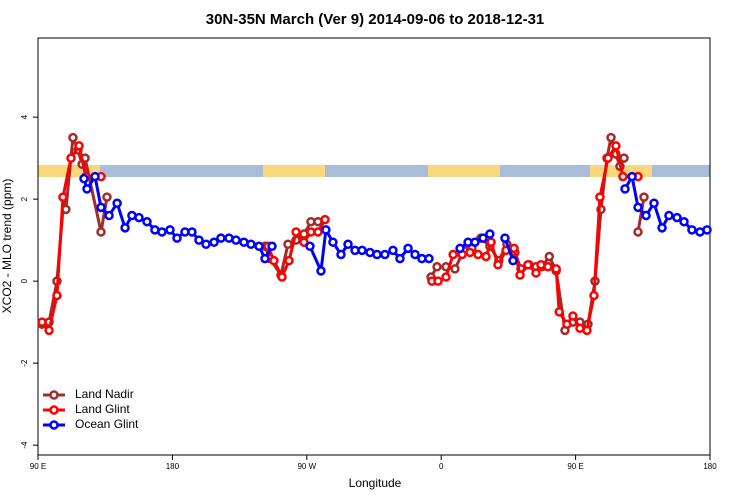 Image resolution: width=750 pixels, height=500 pixels. What do you see at coordinates (24, 445) in the screenshot?
I see `y-tick-label: -4` at bounding box center [24, 445].